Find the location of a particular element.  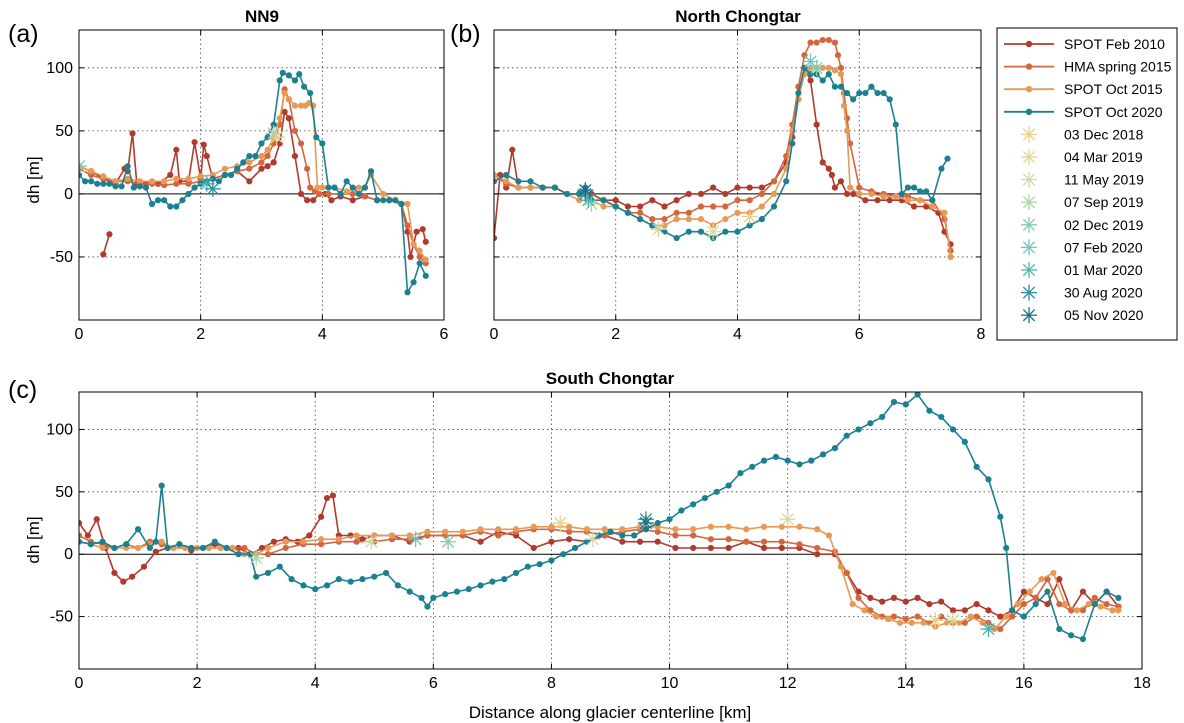

panel-a-title: NN9 is located at coordinates (262, 16).